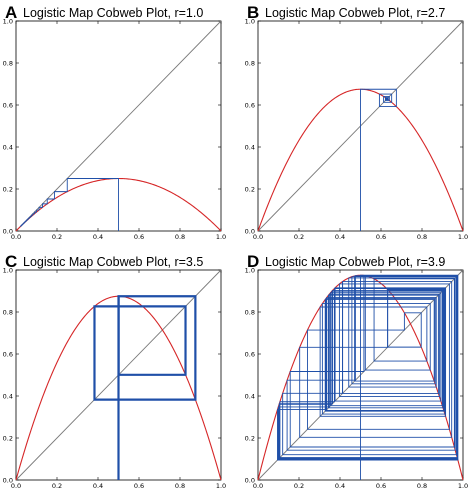 Image resolution: width=474 pixels, height=497 pixels. Describe the element at coordinates (113, 13) in the screenshot. I see `chart-title: Logistic Map Cobweb Plot, r=1.0` at that location.